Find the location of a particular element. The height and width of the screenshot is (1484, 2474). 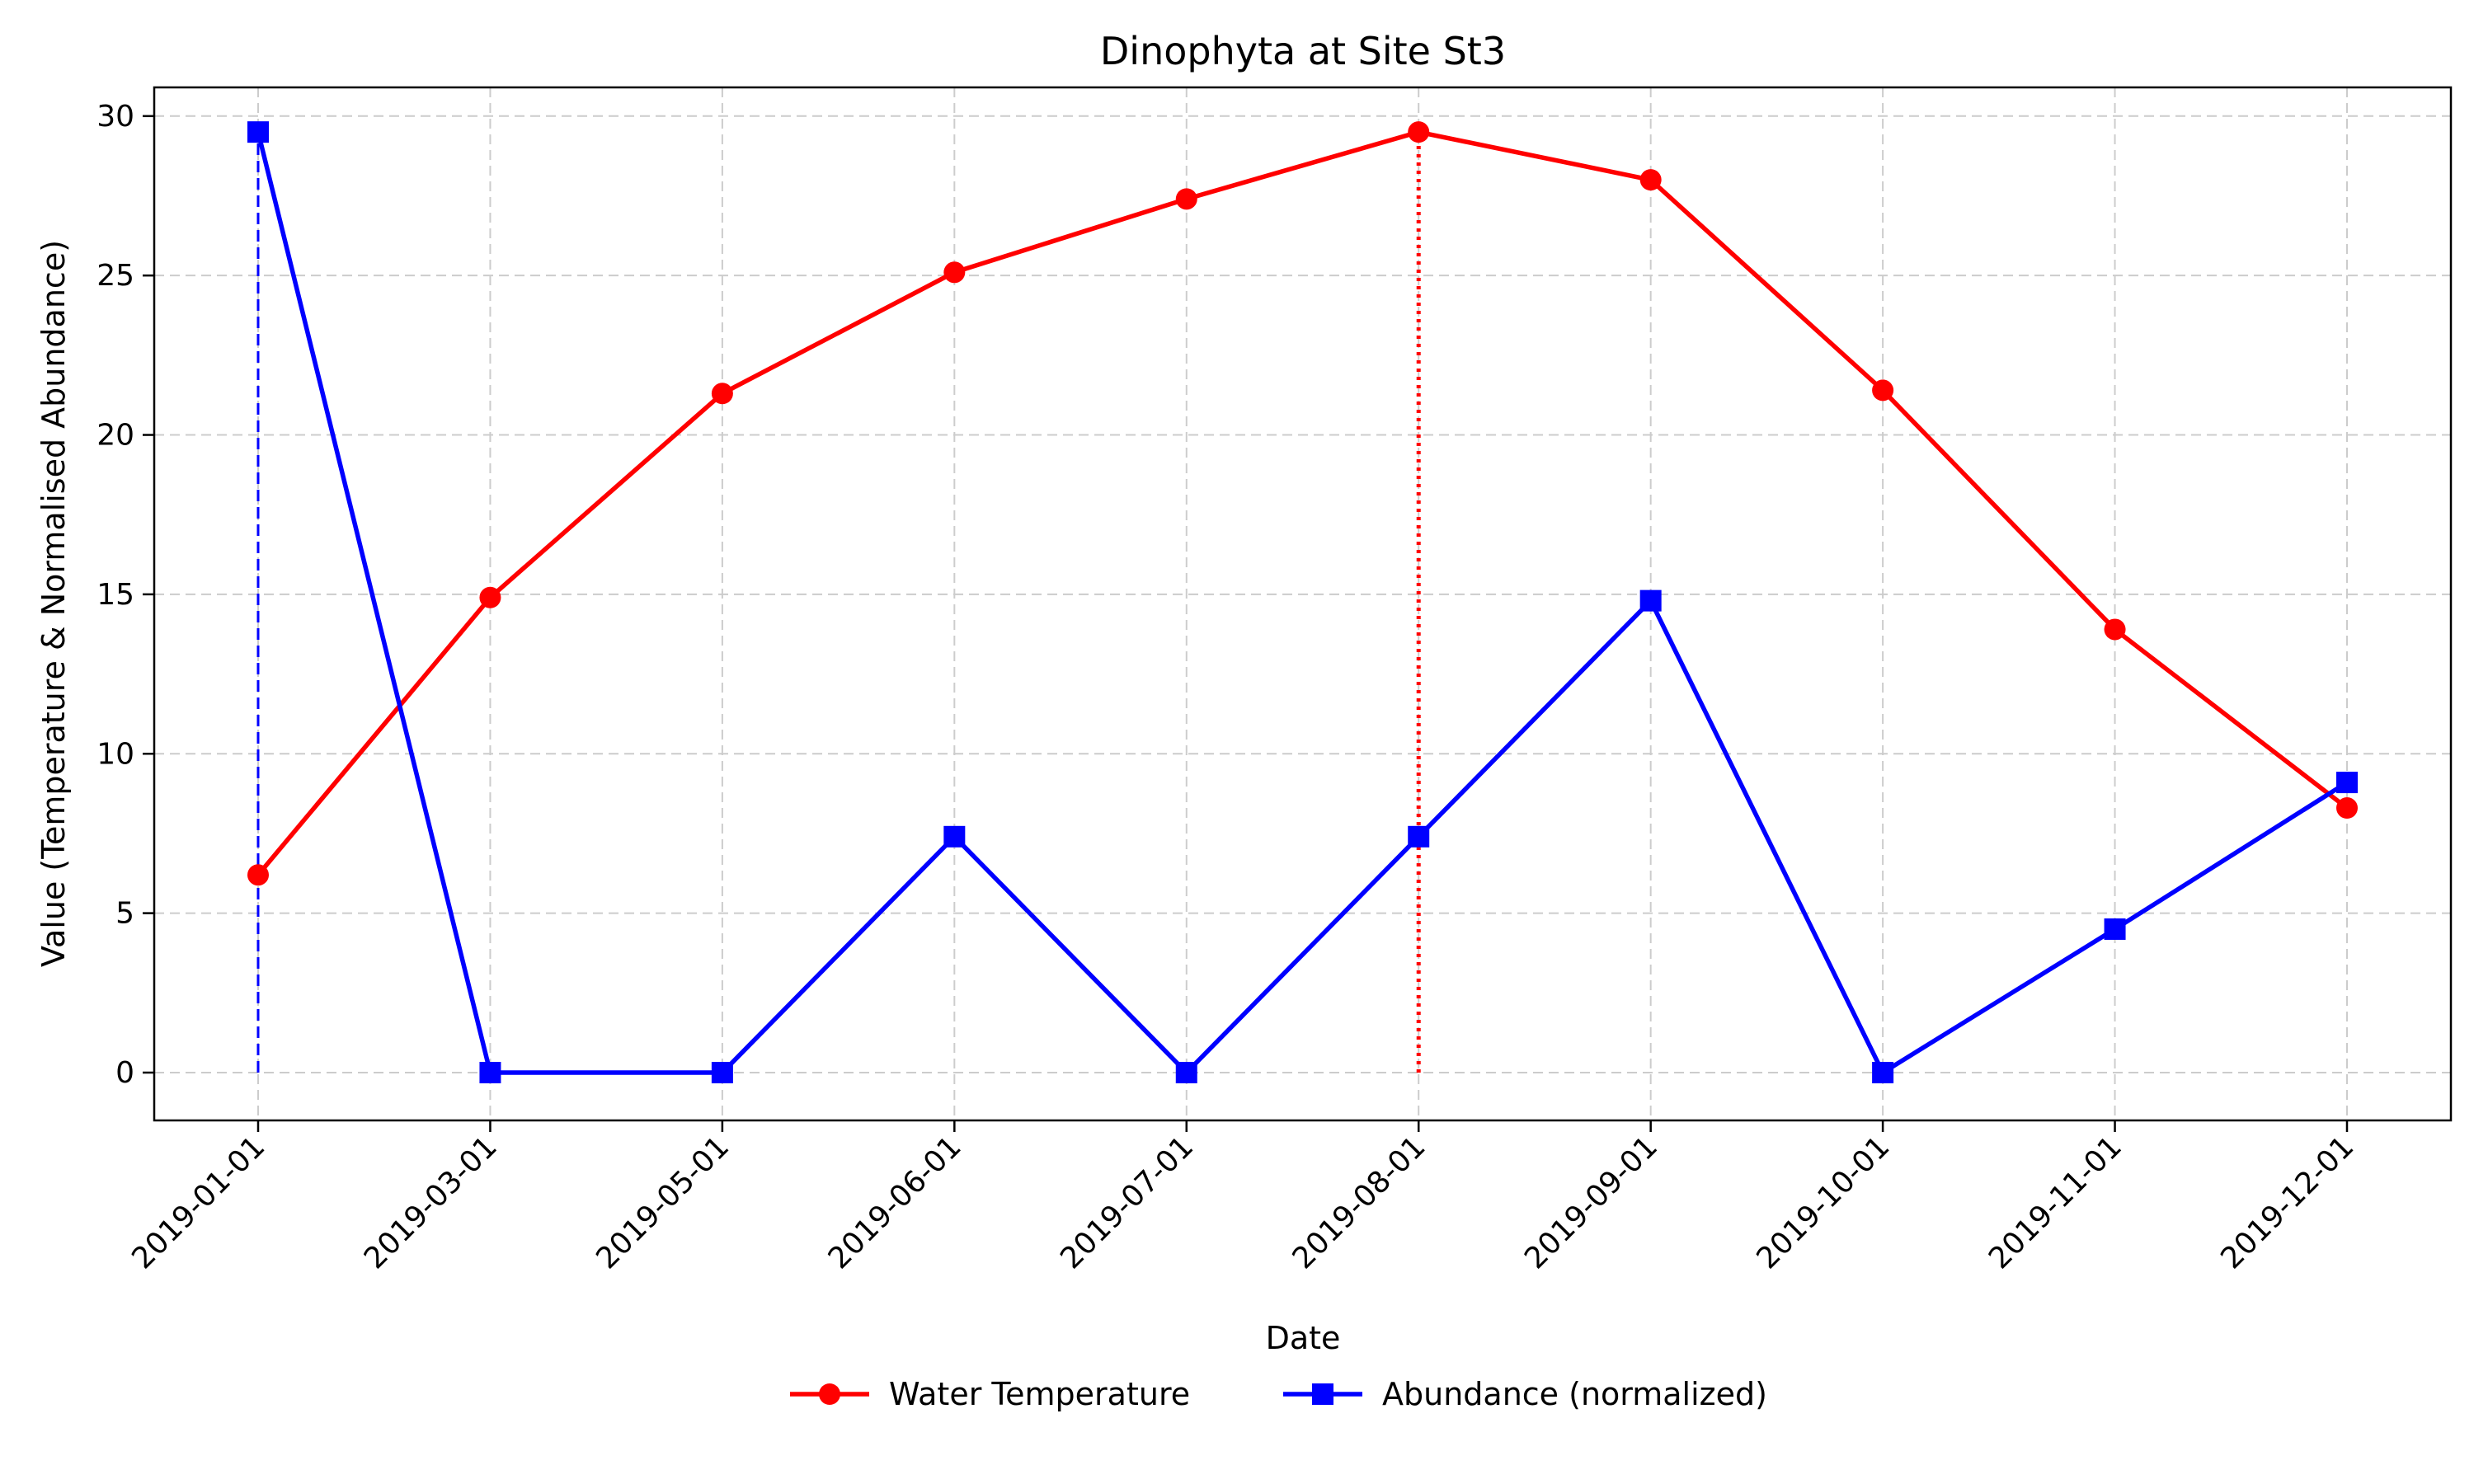

y-tick-label: 0 is located at coordinates (124, 1073).